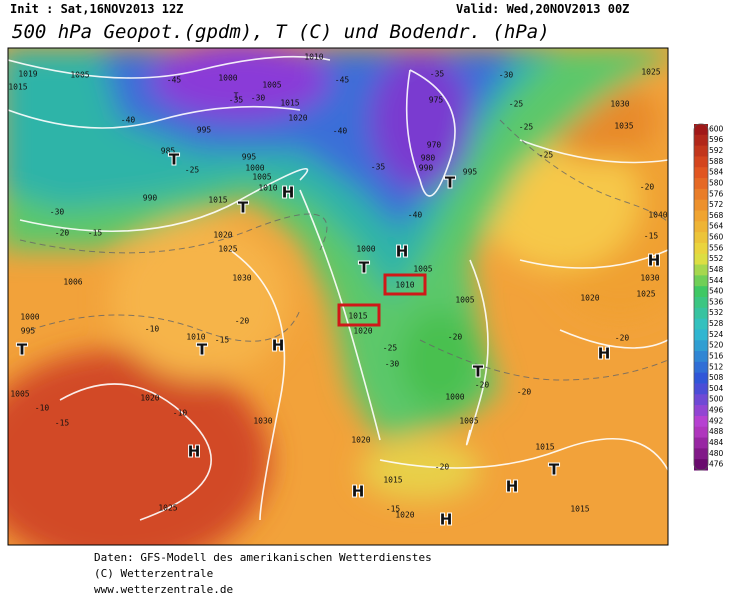 The height and width of the screenshot is (598, 732). I want to click on colorbar-tick-label: 576, so click(716, 193).